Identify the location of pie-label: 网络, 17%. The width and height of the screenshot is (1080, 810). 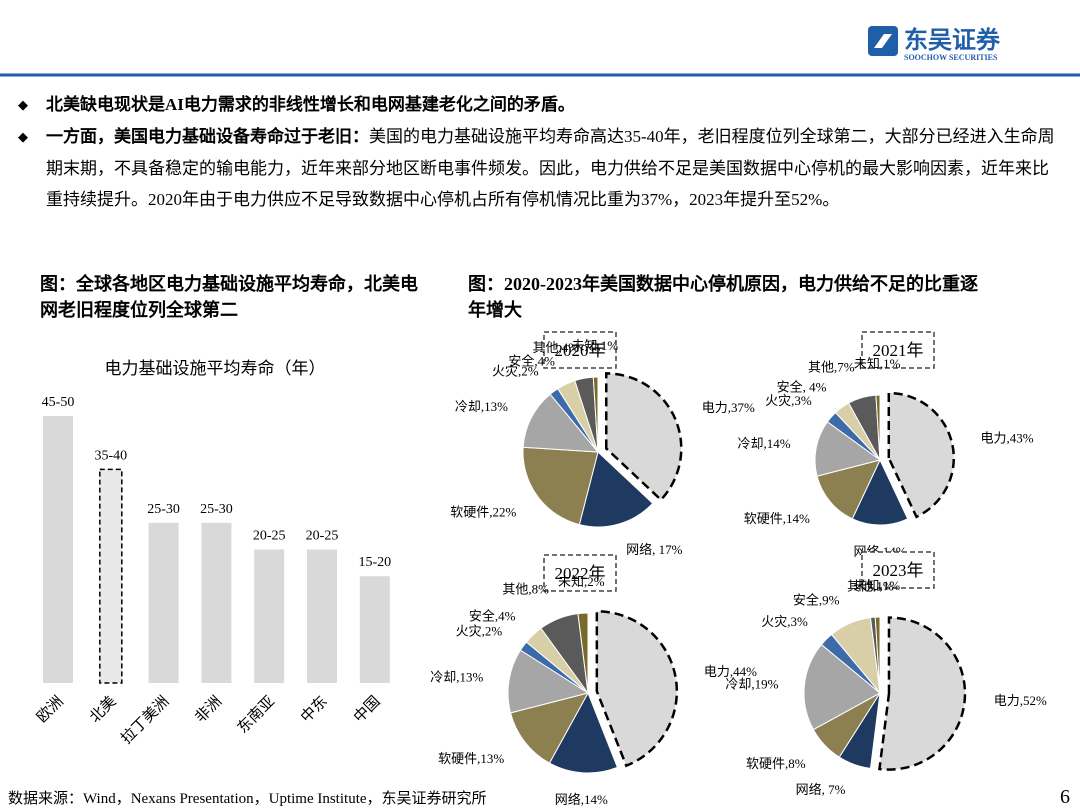
(654, 549).